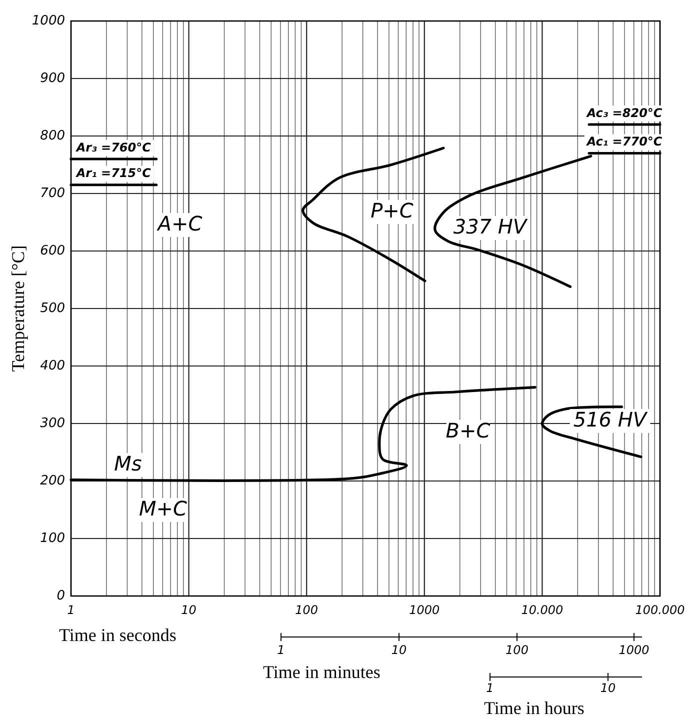  I want to click on series-label: Ar₃ =760°C, so click(113, 147).